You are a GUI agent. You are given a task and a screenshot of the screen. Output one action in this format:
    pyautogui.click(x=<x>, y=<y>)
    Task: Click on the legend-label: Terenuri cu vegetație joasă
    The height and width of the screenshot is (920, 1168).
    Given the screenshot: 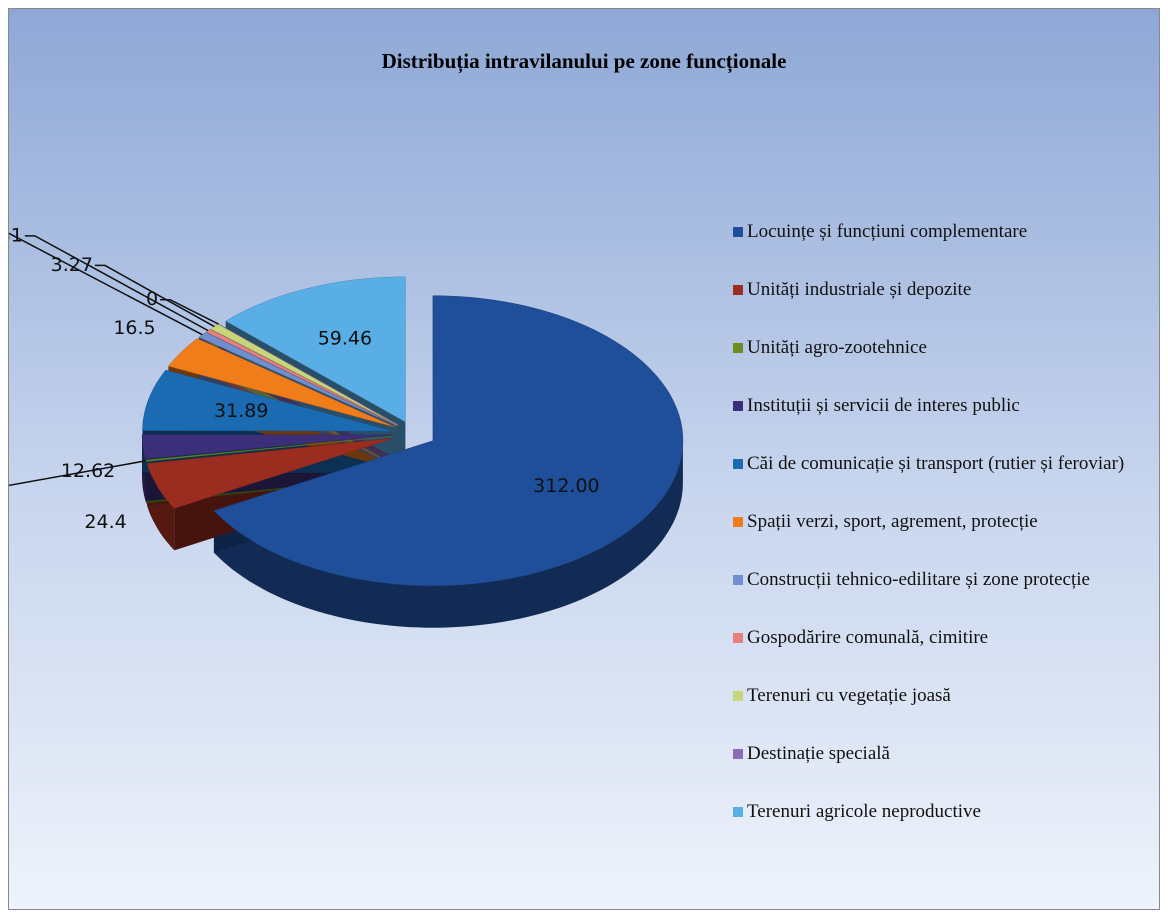 What is the action you would take?
    pyautogui.click(x=849, y=695)
    